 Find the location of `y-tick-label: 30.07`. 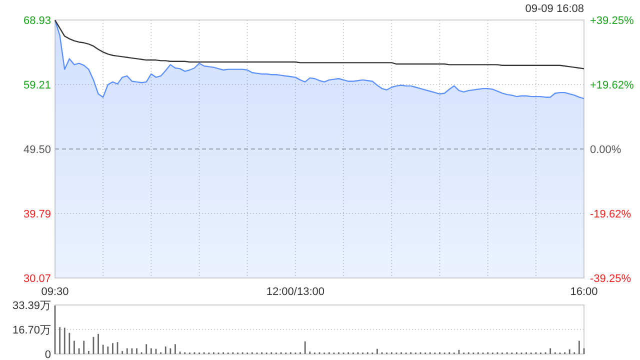

y-tick-label: 30.07 is located at coordinates (37, 278).